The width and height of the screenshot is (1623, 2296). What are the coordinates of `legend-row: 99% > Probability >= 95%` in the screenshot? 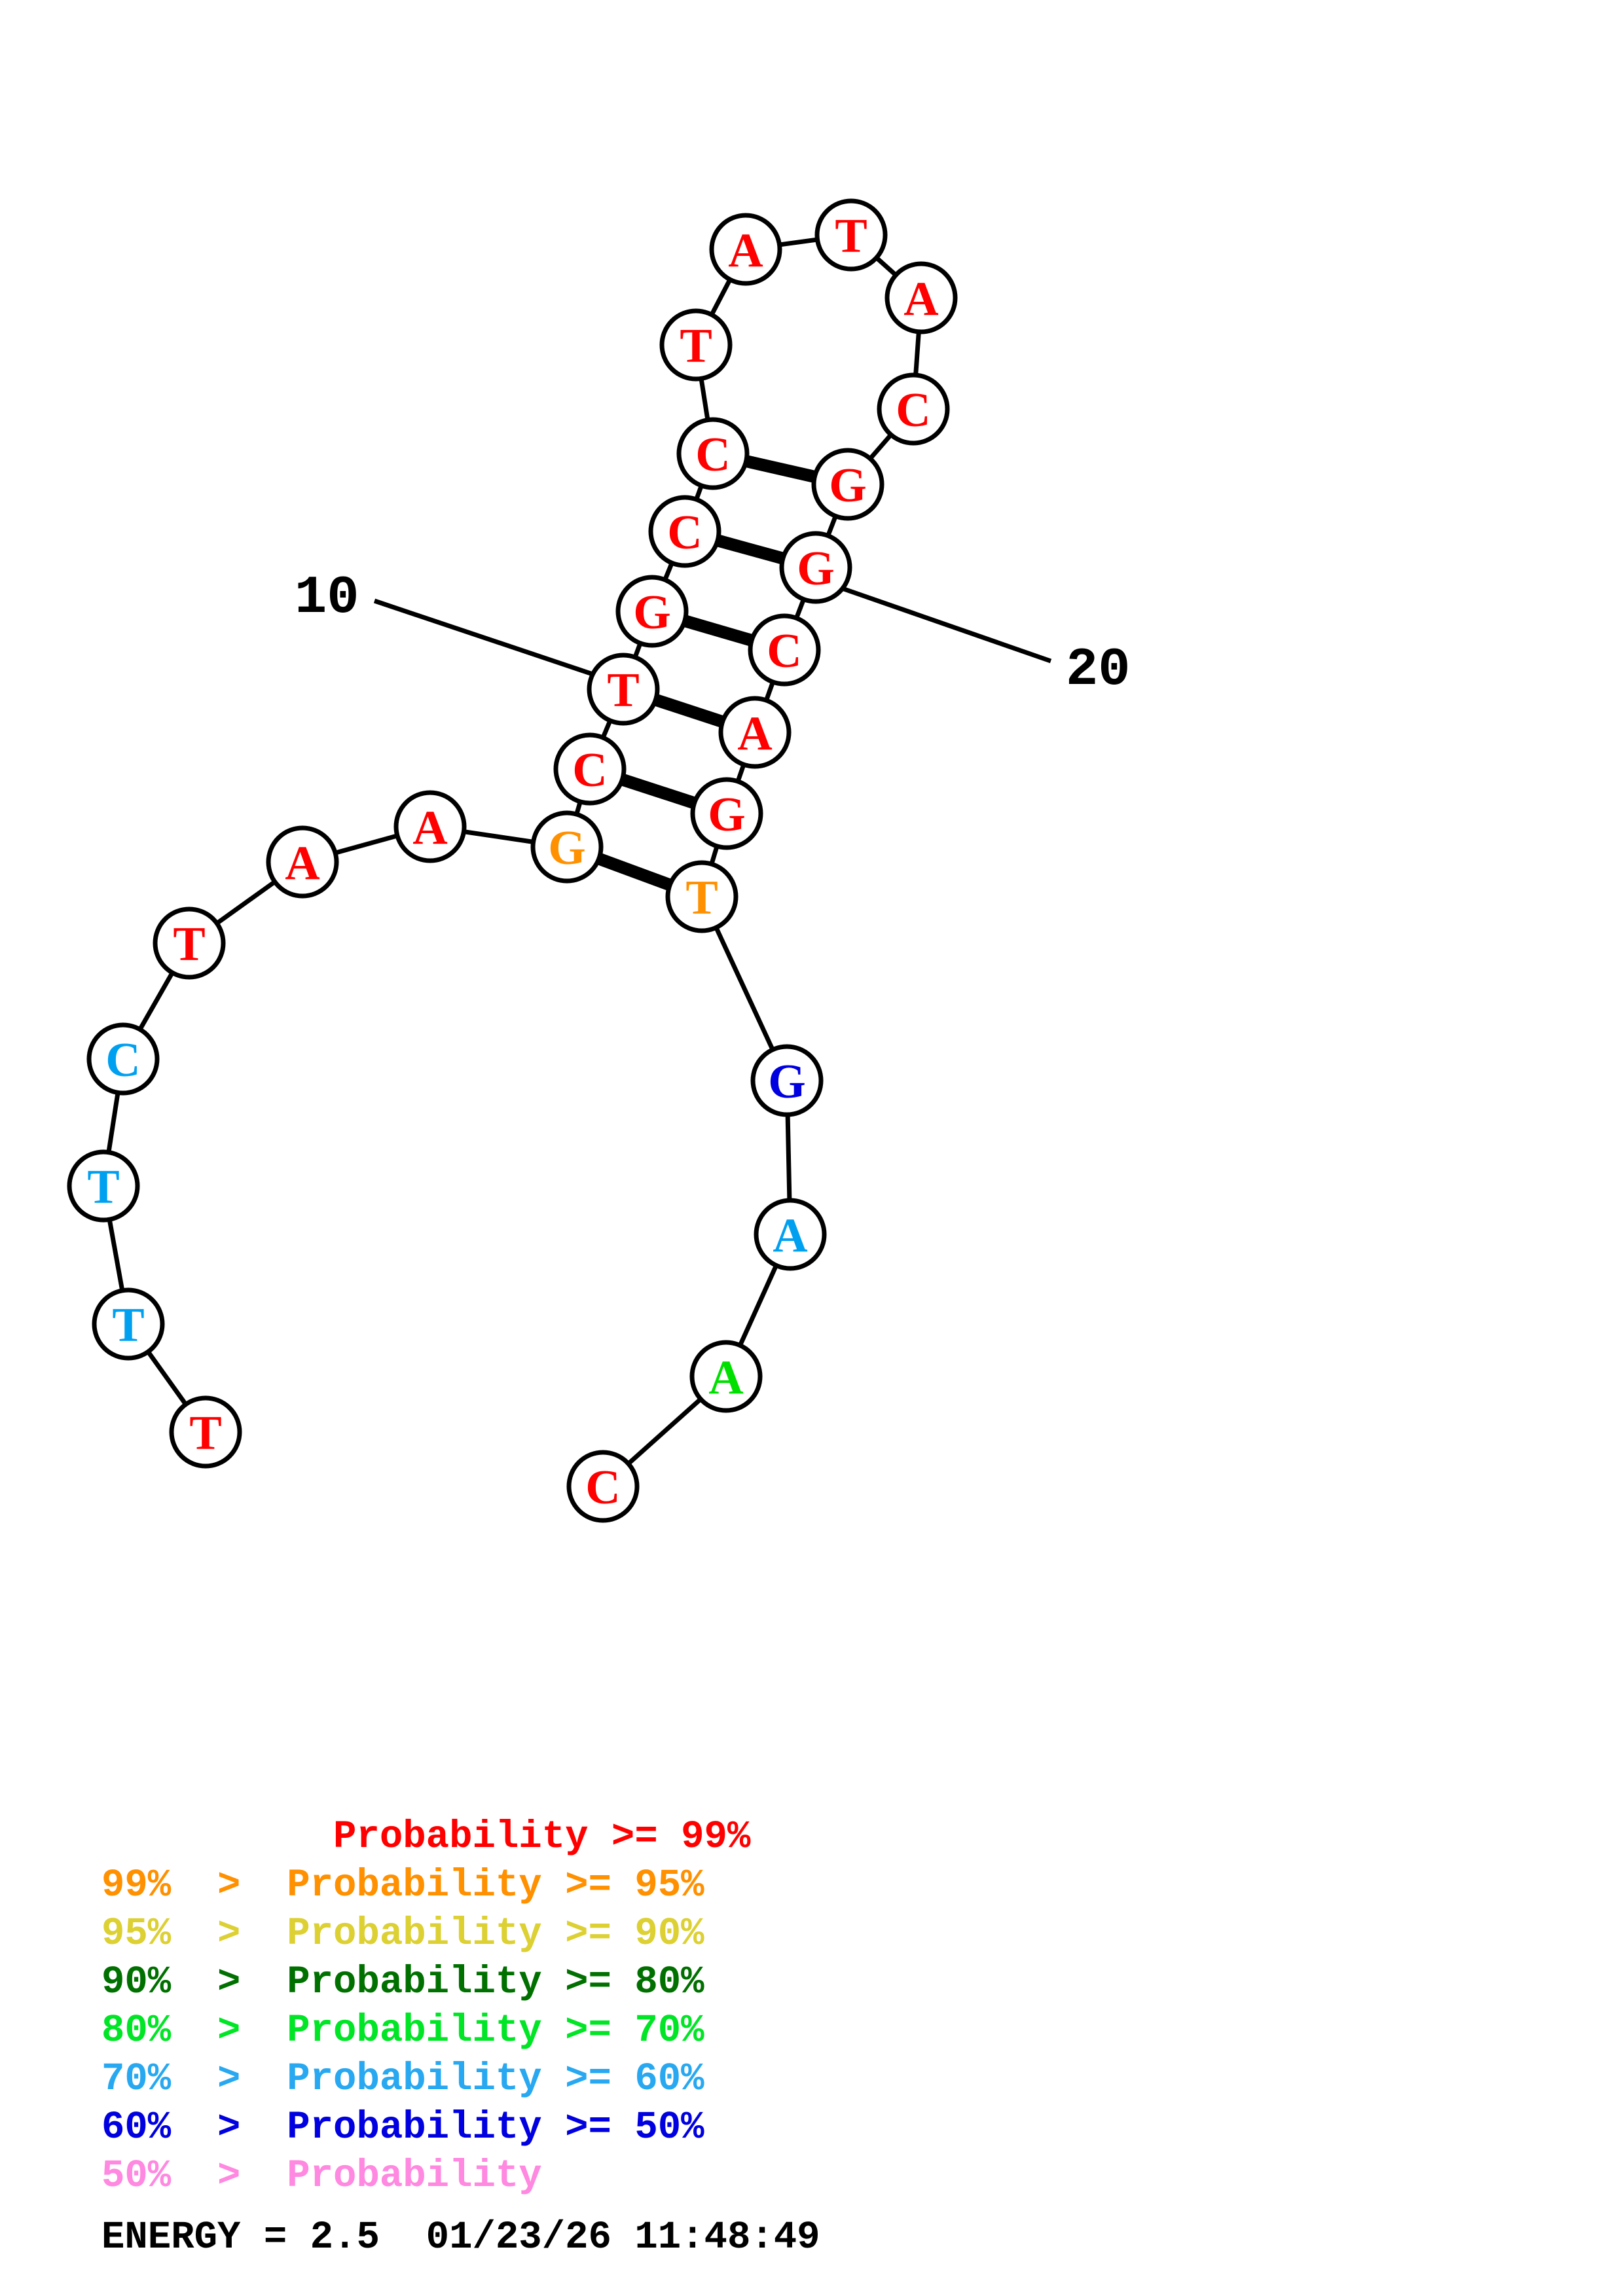 It's located at (402, 1885).